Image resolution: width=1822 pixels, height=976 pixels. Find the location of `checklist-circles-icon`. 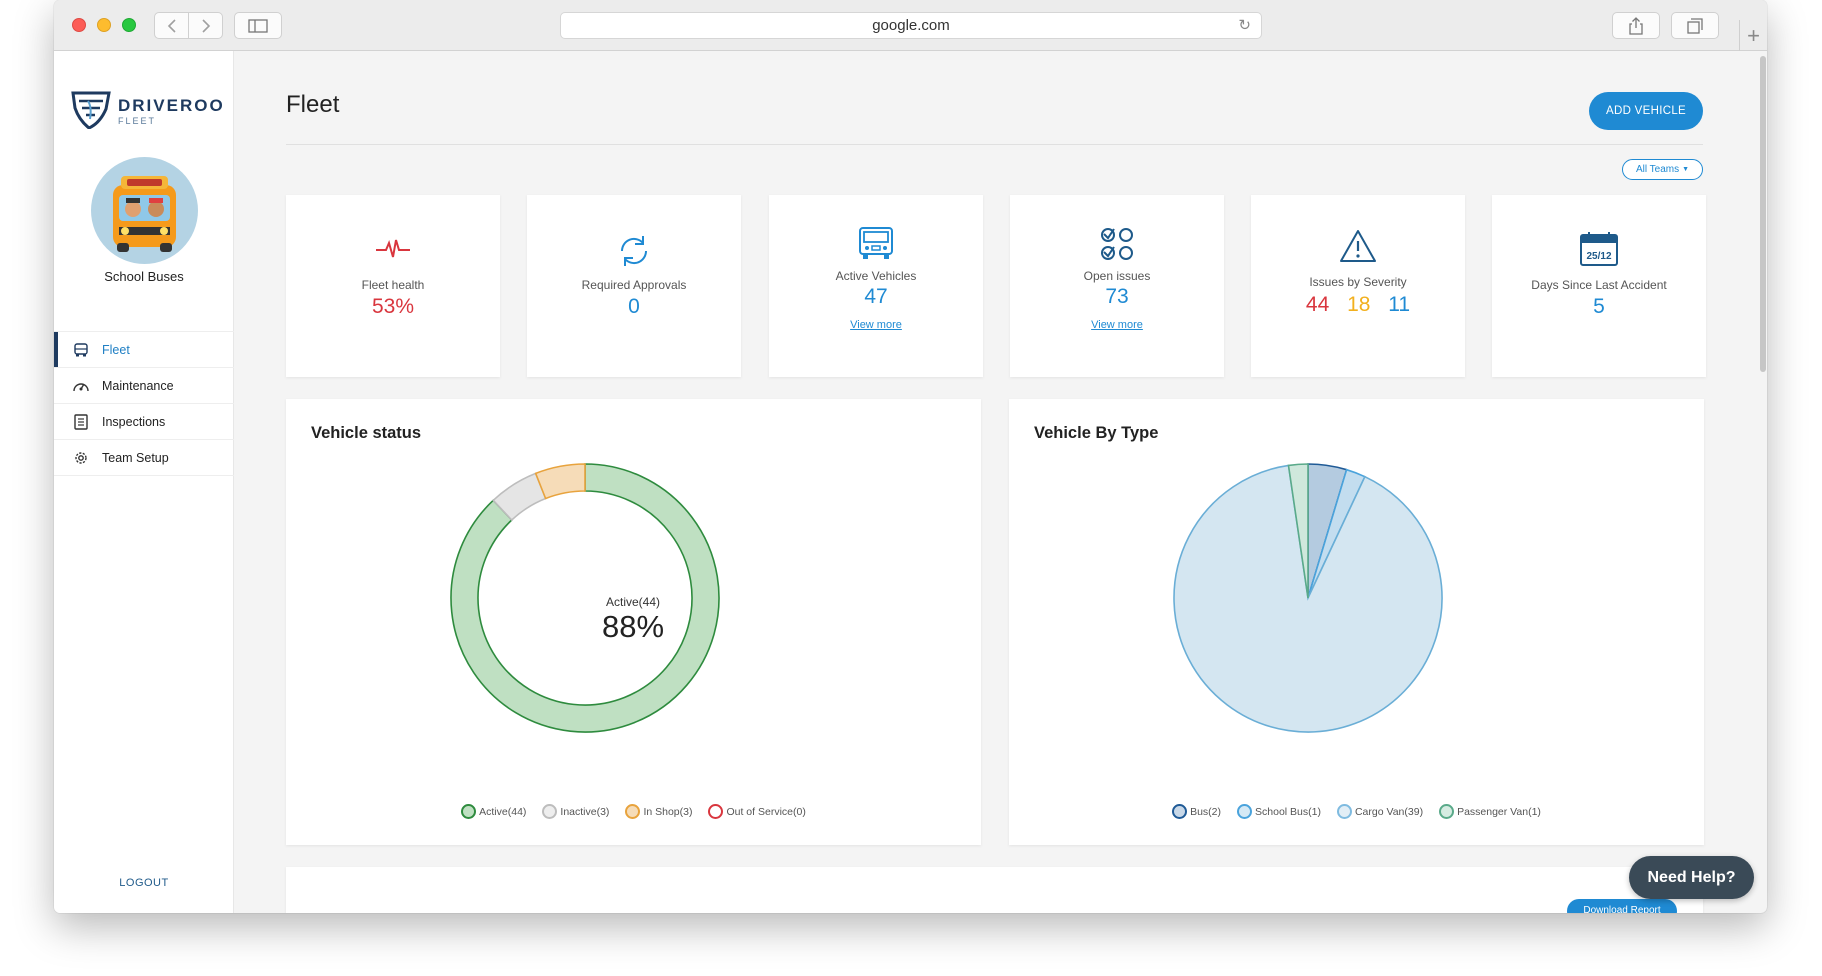

checklist-circles-icon is located at coordinates (1117, 244).